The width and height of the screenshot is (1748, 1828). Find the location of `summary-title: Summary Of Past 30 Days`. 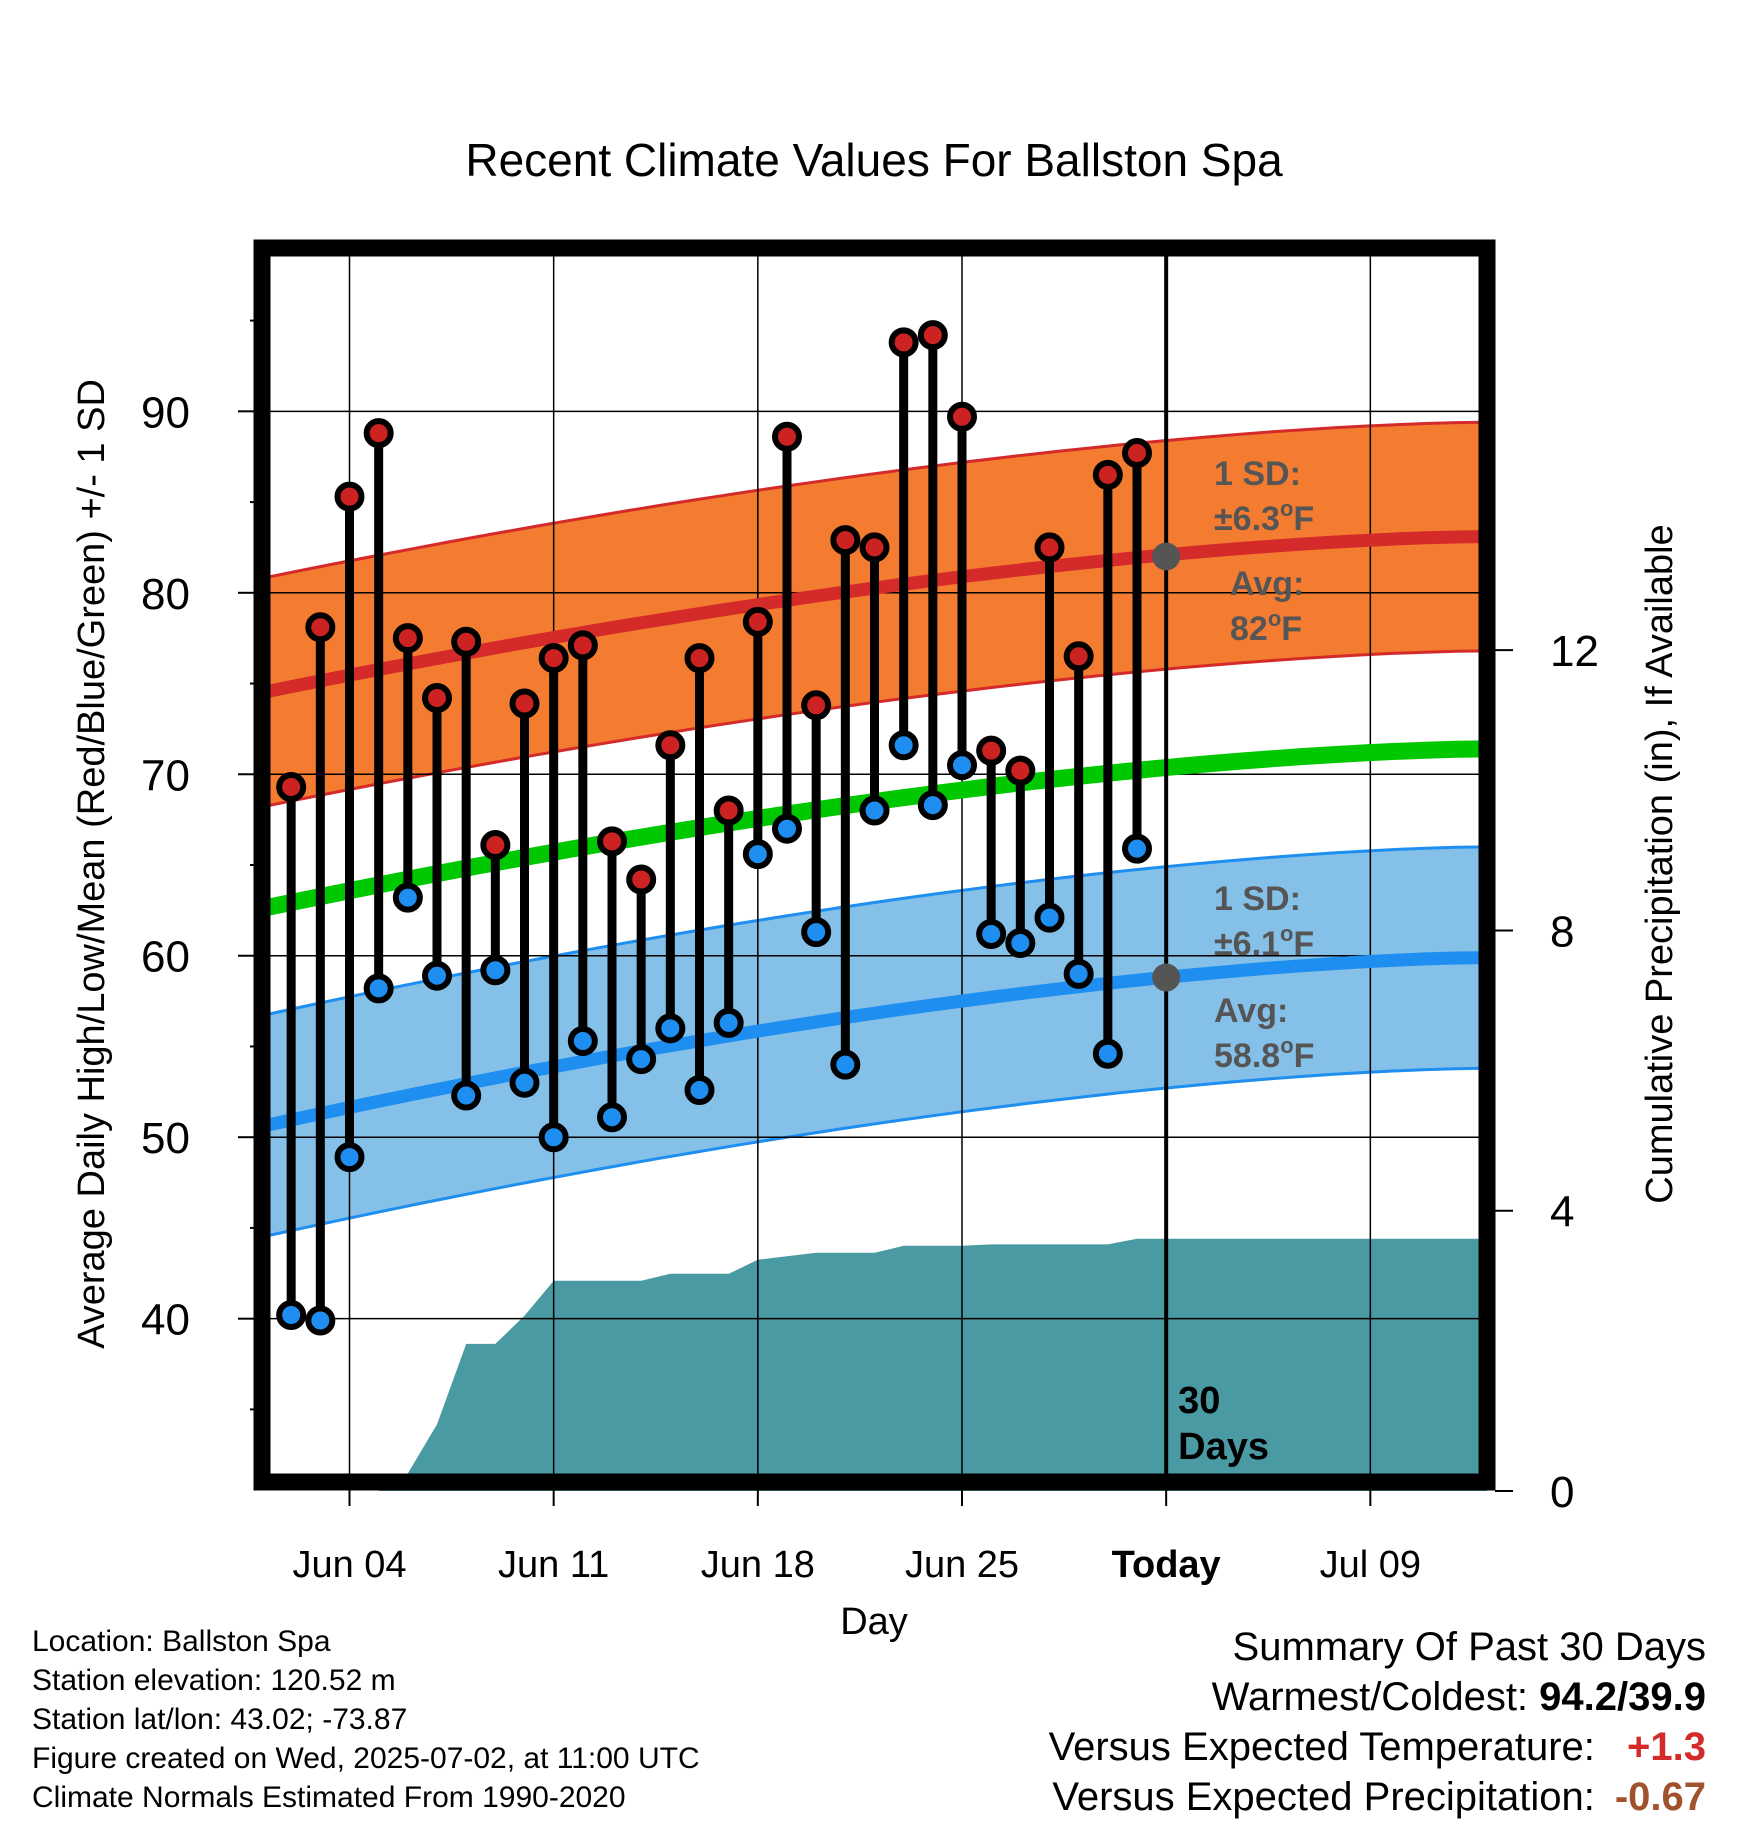

summary-title: Summary Of Past 30 Days is located at coordinates (1469, 1647).